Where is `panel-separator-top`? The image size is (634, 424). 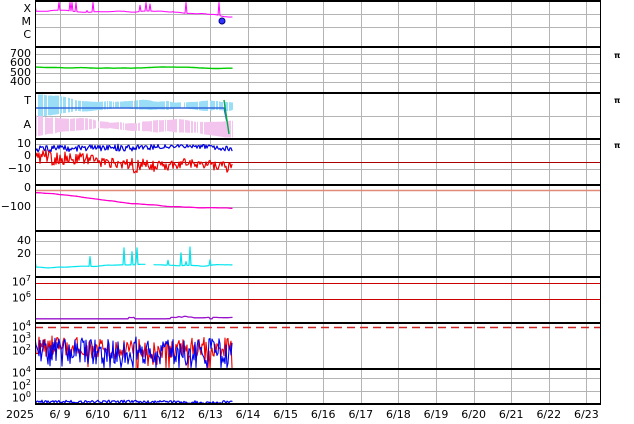
panel-separator-top is located at coordinates (317, 1).